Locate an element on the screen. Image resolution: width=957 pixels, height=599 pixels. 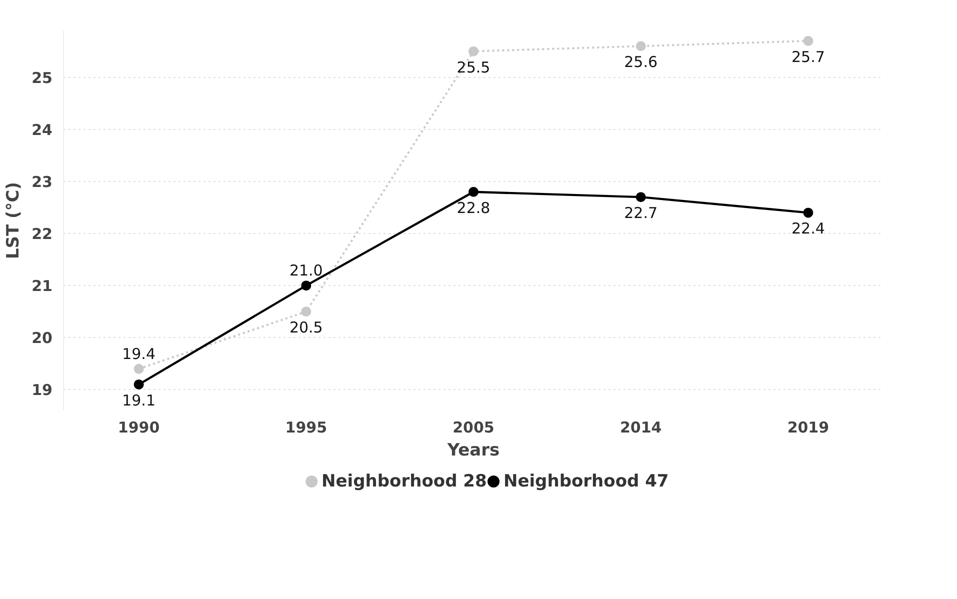
x-tick-label: 2005 is located at coordinates (473, 427).